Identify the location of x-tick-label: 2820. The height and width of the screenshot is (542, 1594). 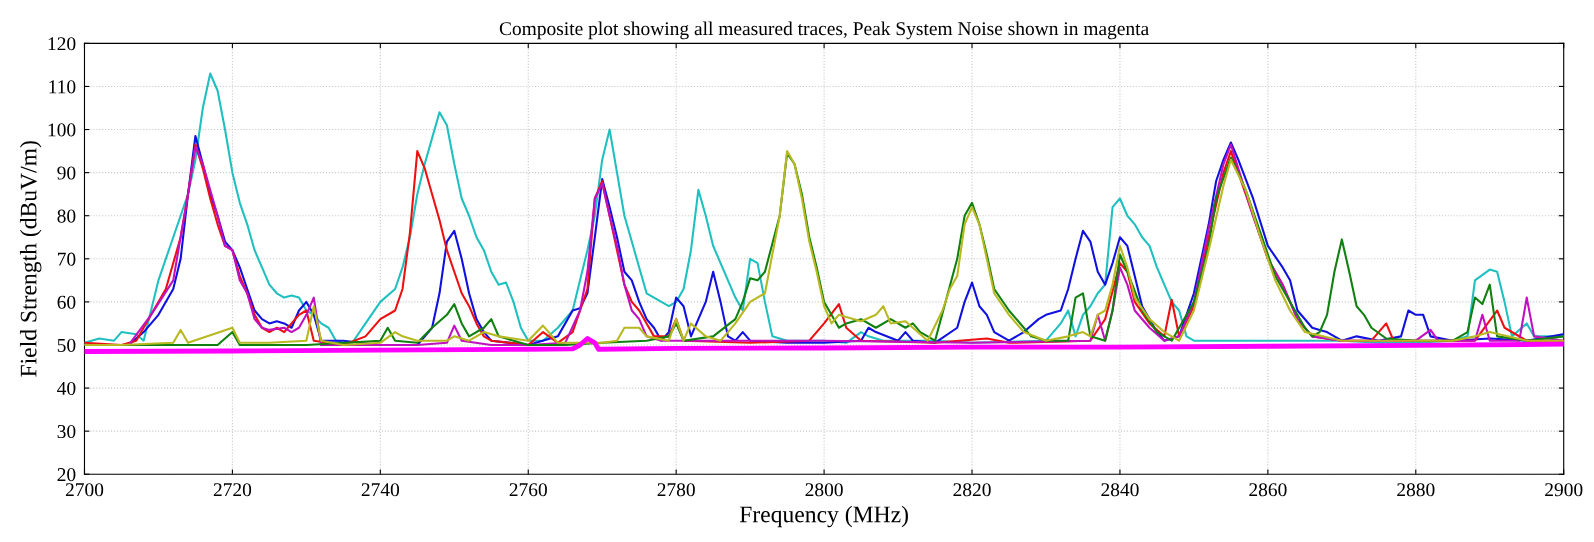
(972, 490).